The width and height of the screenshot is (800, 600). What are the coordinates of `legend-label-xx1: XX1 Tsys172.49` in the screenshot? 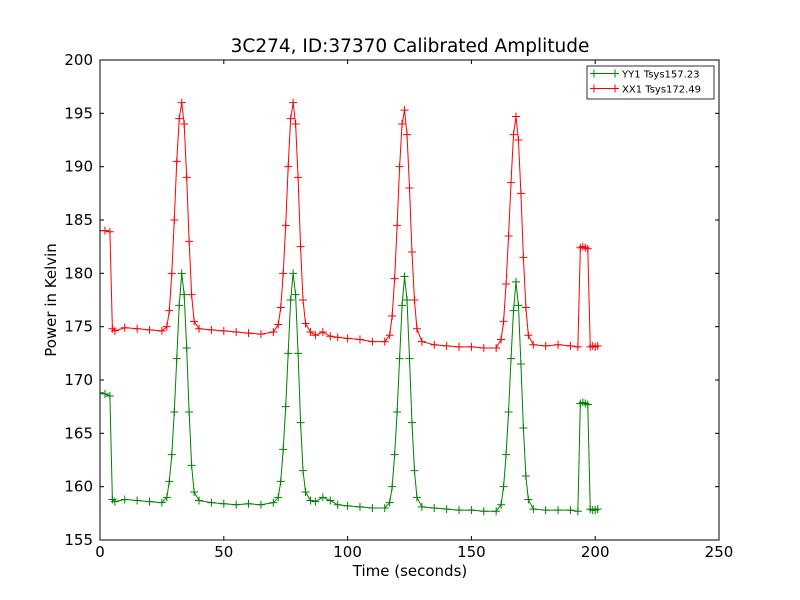 It's located at (661, 90).